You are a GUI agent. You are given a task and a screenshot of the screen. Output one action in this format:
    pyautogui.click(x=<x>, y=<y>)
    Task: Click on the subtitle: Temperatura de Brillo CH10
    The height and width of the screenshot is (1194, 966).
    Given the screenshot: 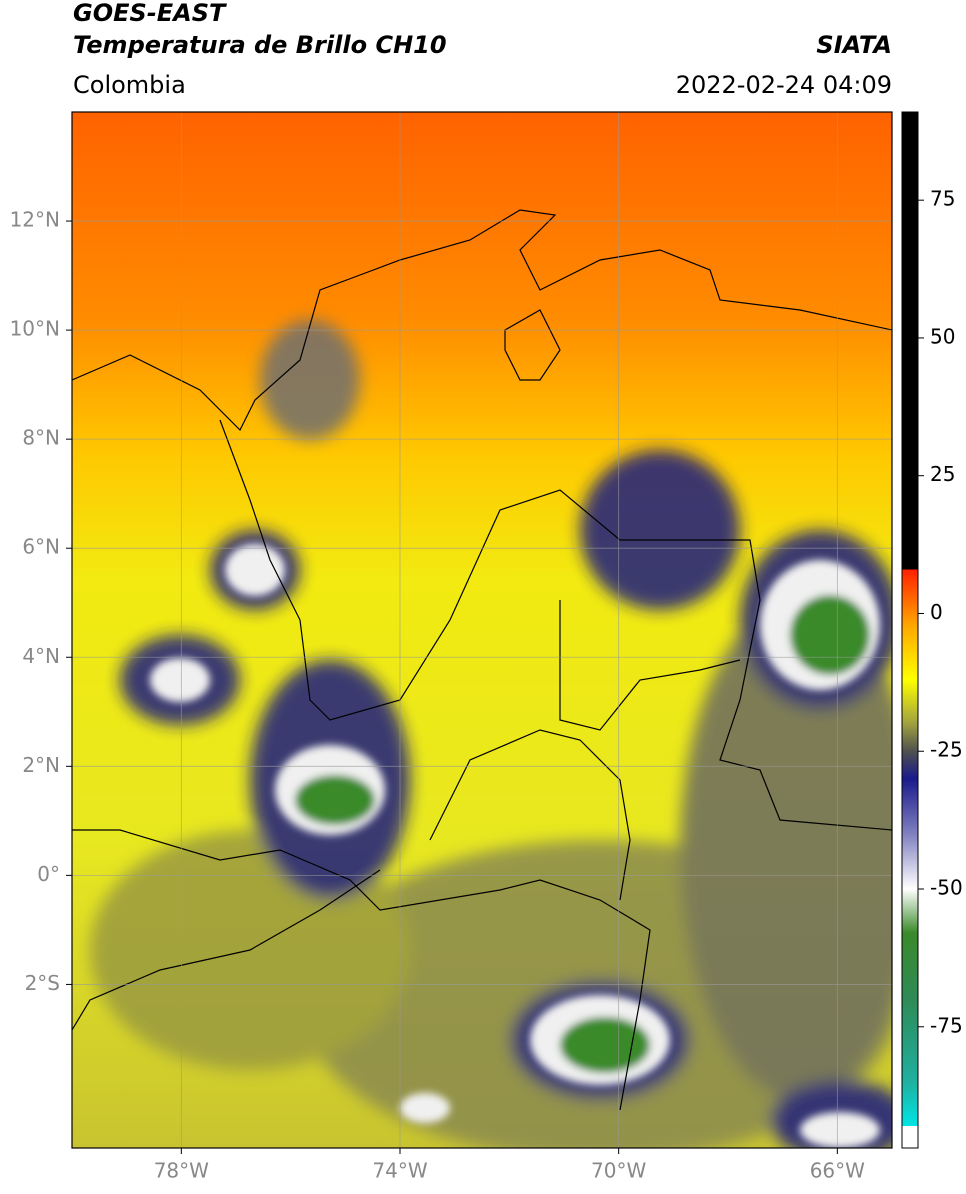 What is the action you would take?
    pyautogui.click(x=260, y=45)
    